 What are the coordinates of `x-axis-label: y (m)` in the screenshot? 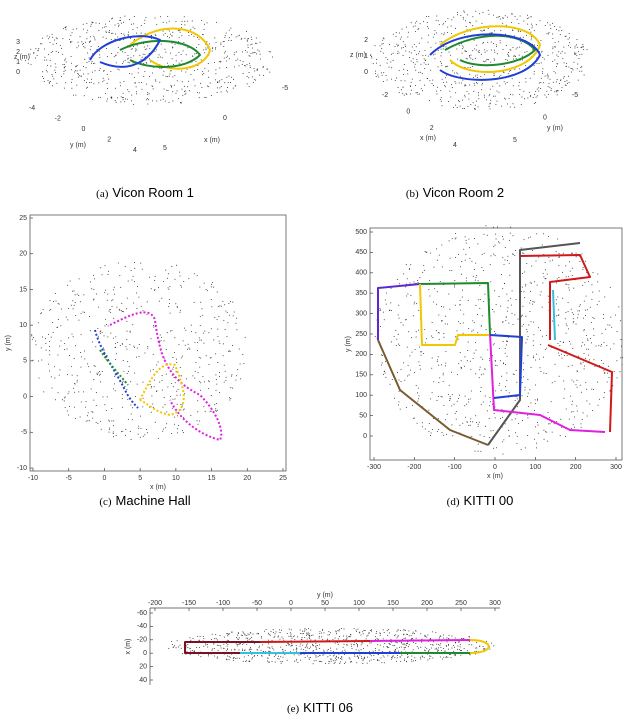 It's located at (325, 595).